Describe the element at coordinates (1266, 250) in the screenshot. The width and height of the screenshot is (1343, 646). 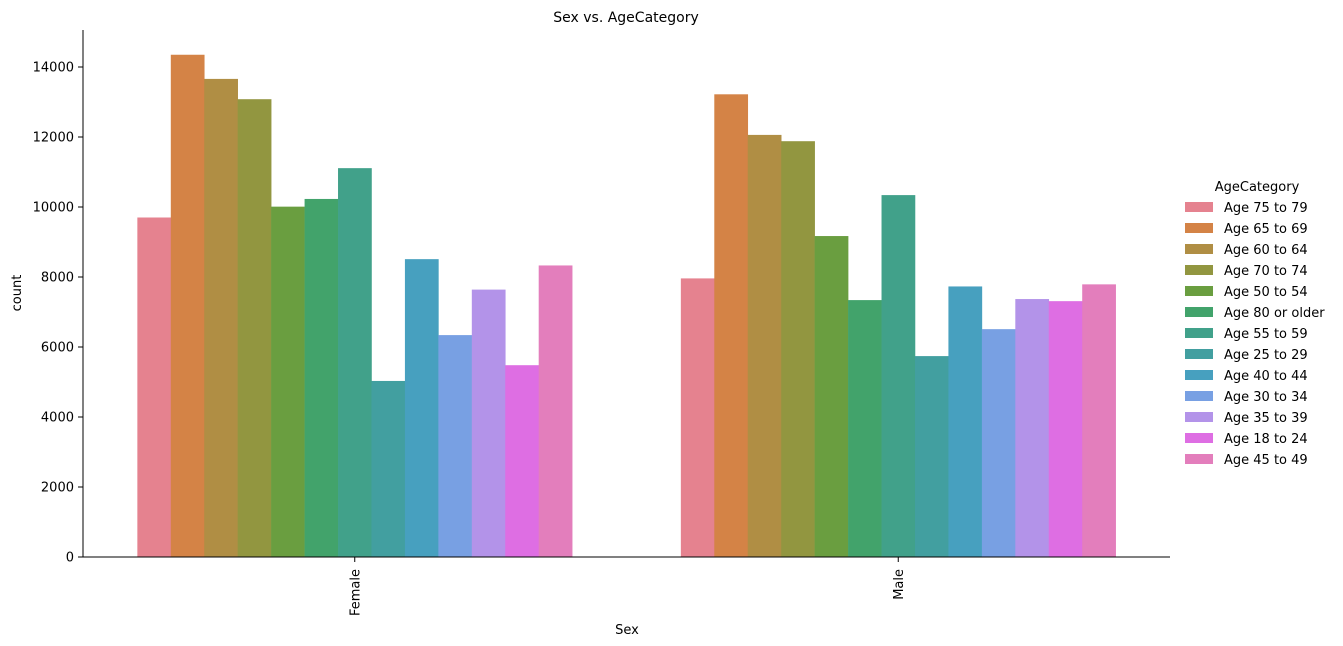
I see `legend-label: Age 60 to 64` at that location.